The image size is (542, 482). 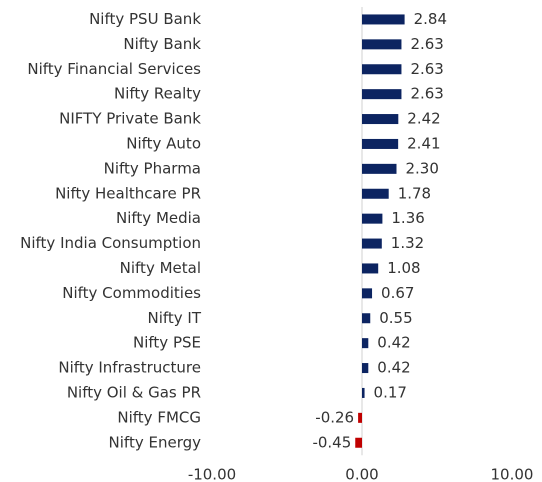 I want to click on data-label: 0.67, so click(x=397, y=293).